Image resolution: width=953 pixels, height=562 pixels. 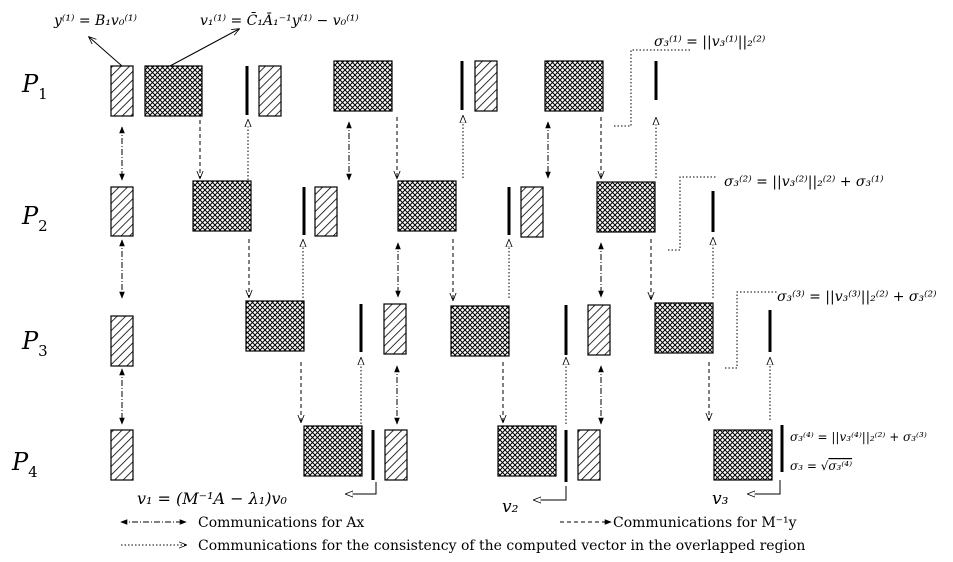 I want to click on v2-return-arrow, so click(x=550, y=493).